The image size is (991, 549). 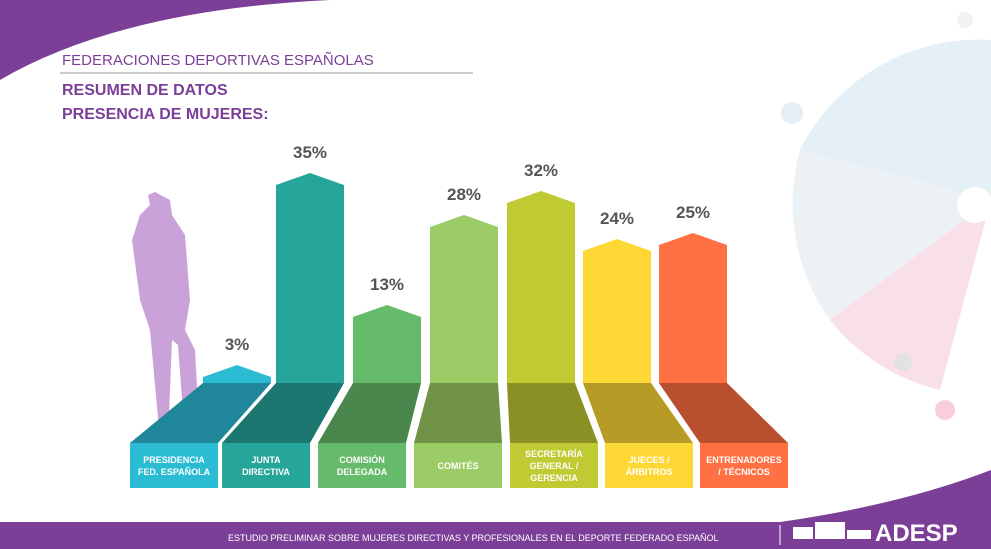 What do you see at coordinates (495, 509) in the screenshot?
I see `footer-band` at bounding box center [495, 509].